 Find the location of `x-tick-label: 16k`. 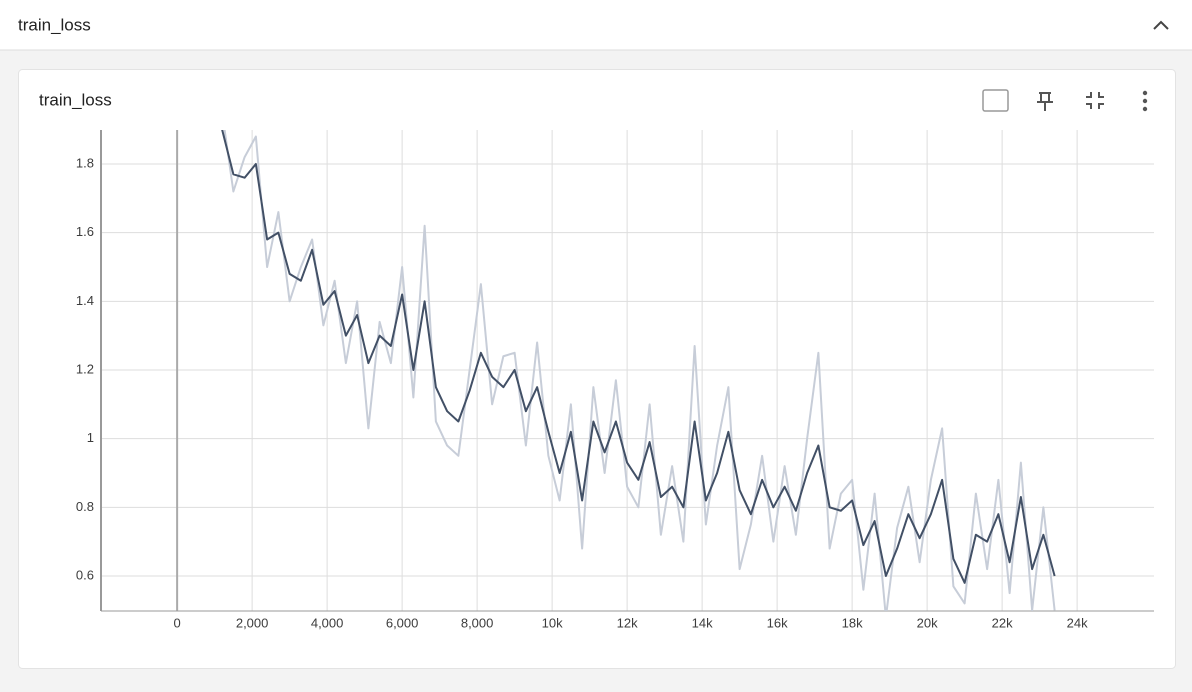

x-tick-label: 16k is located at coordinates (777, 622).